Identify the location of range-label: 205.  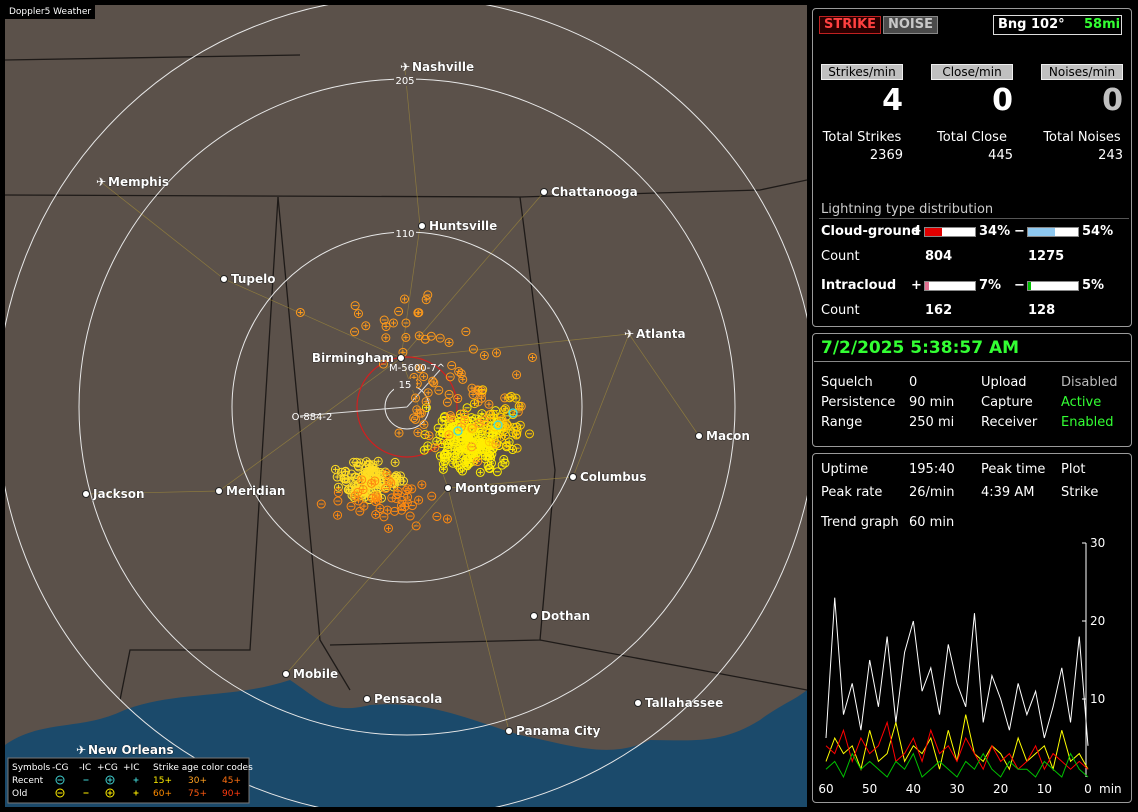
(404, 81).